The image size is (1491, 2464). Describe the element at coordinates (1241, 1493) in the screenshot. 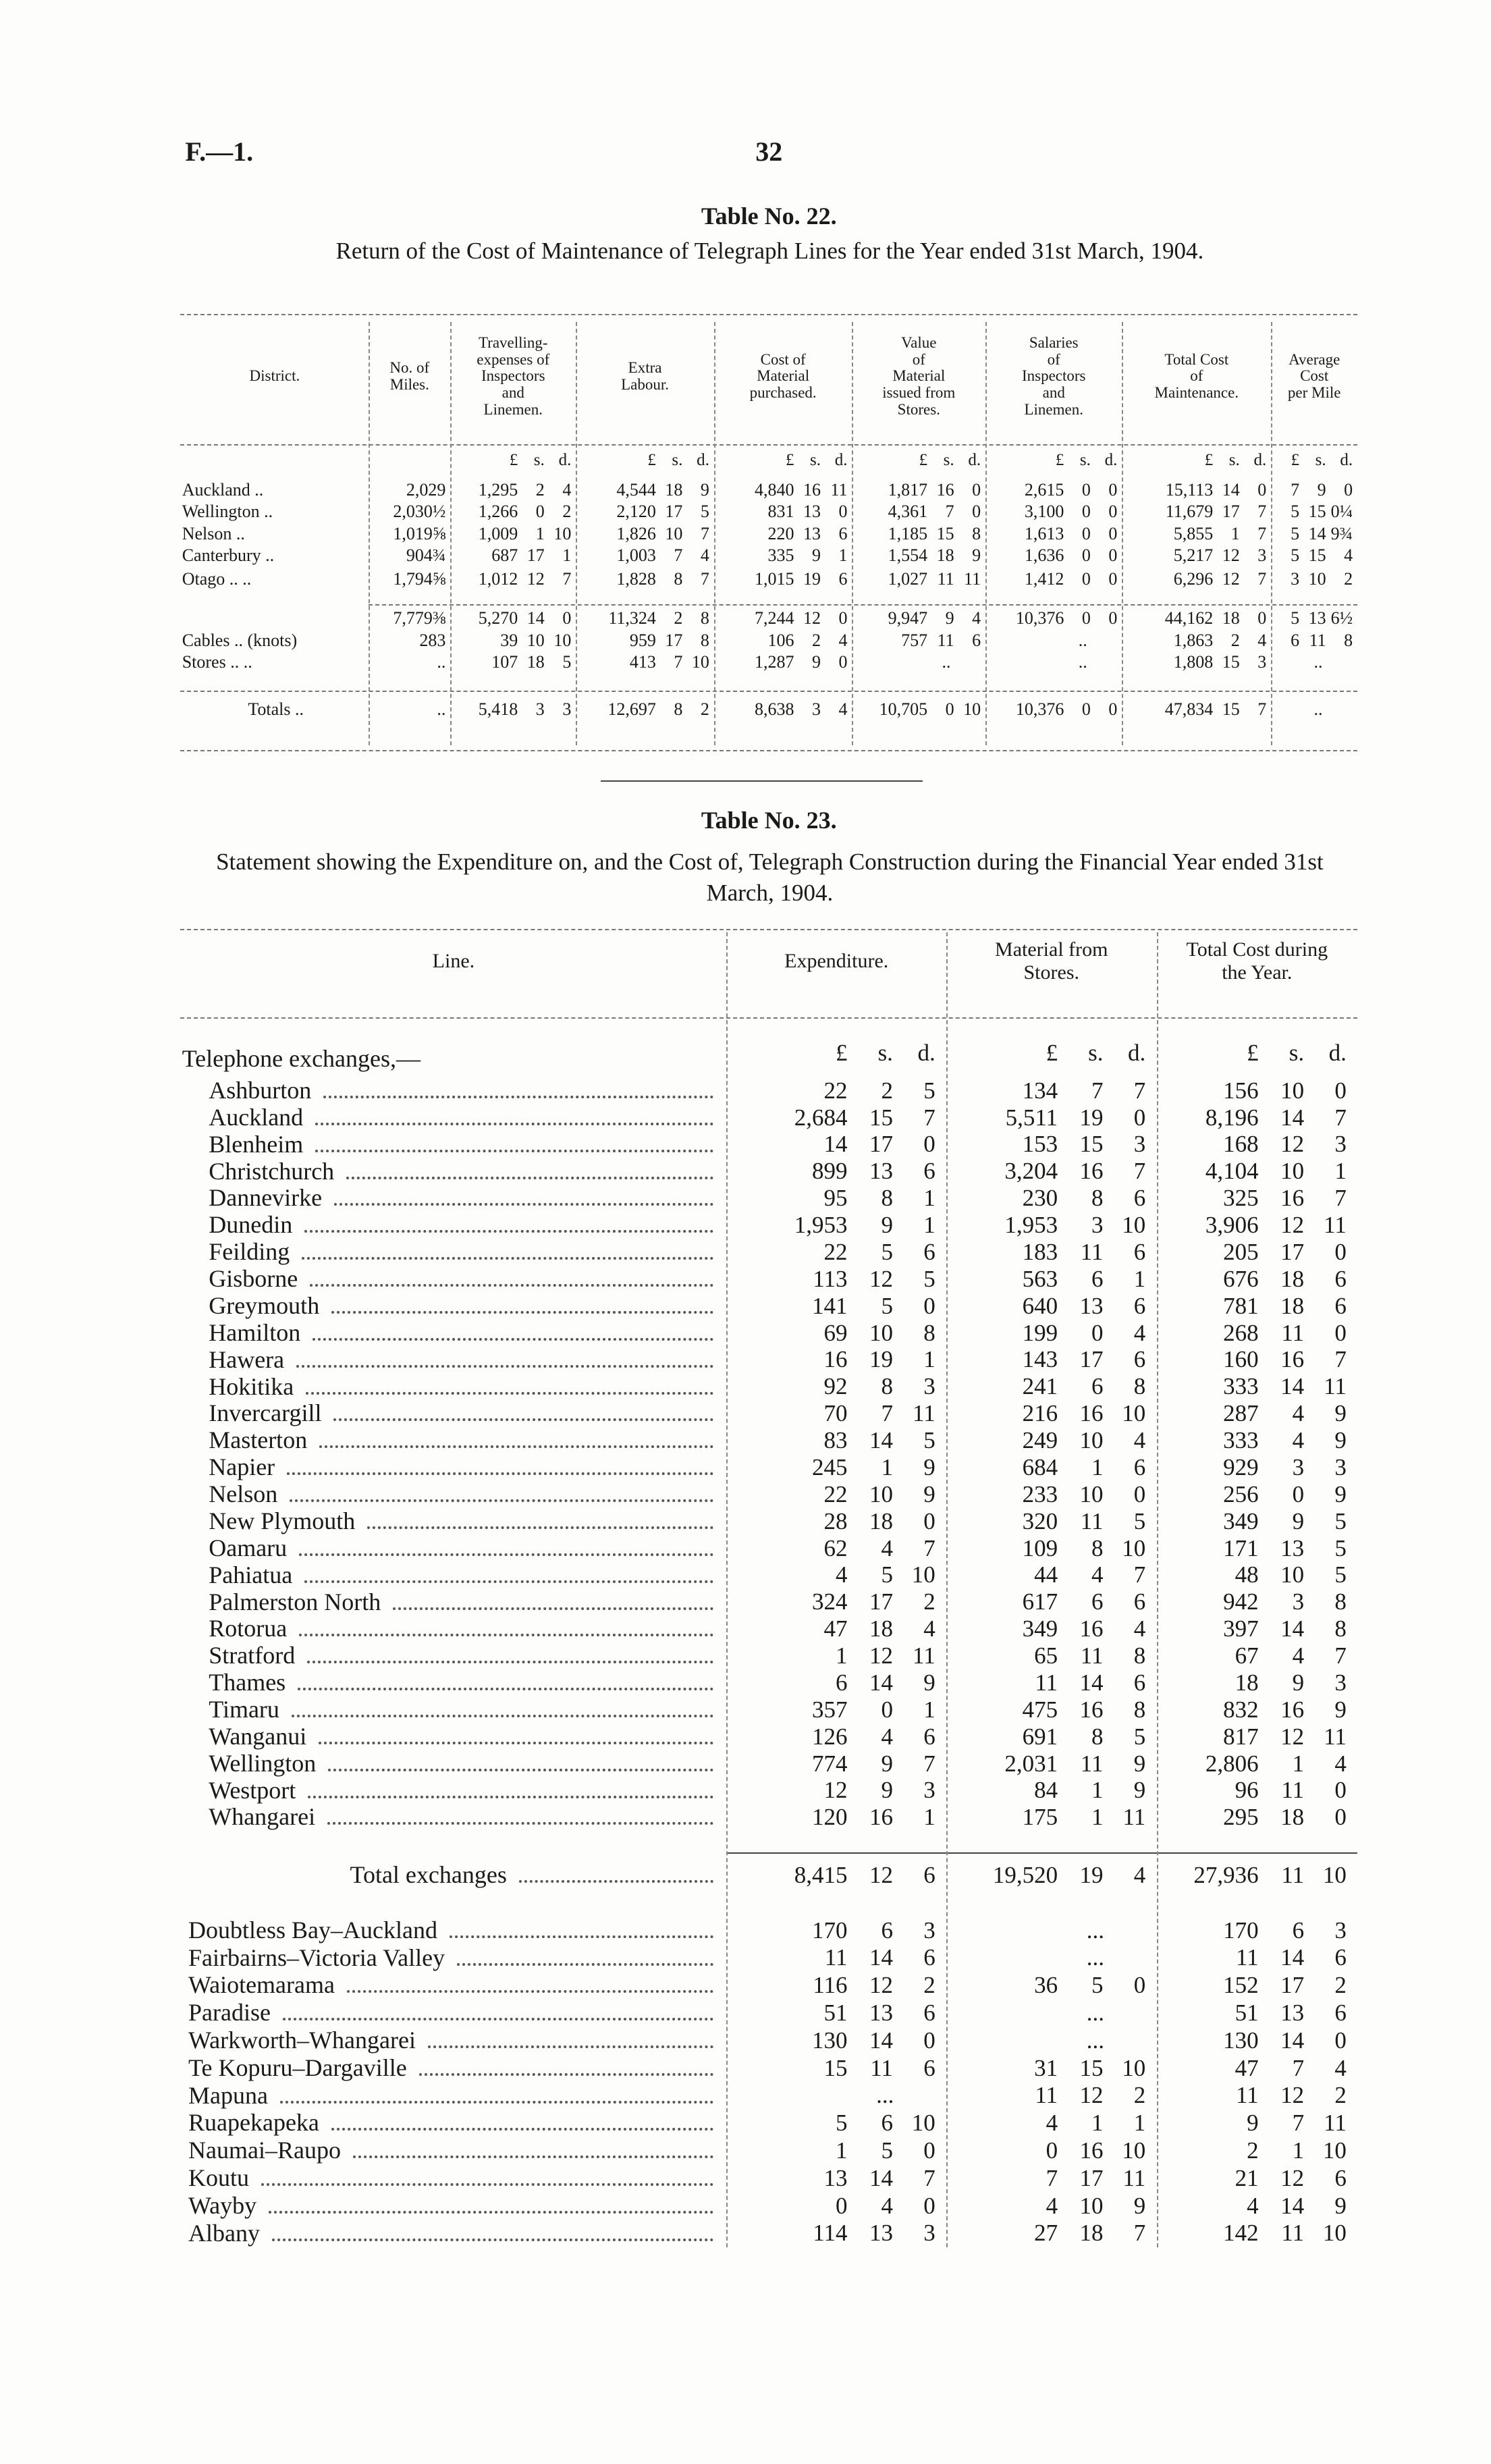

I see `money-cell: 256` at that location.